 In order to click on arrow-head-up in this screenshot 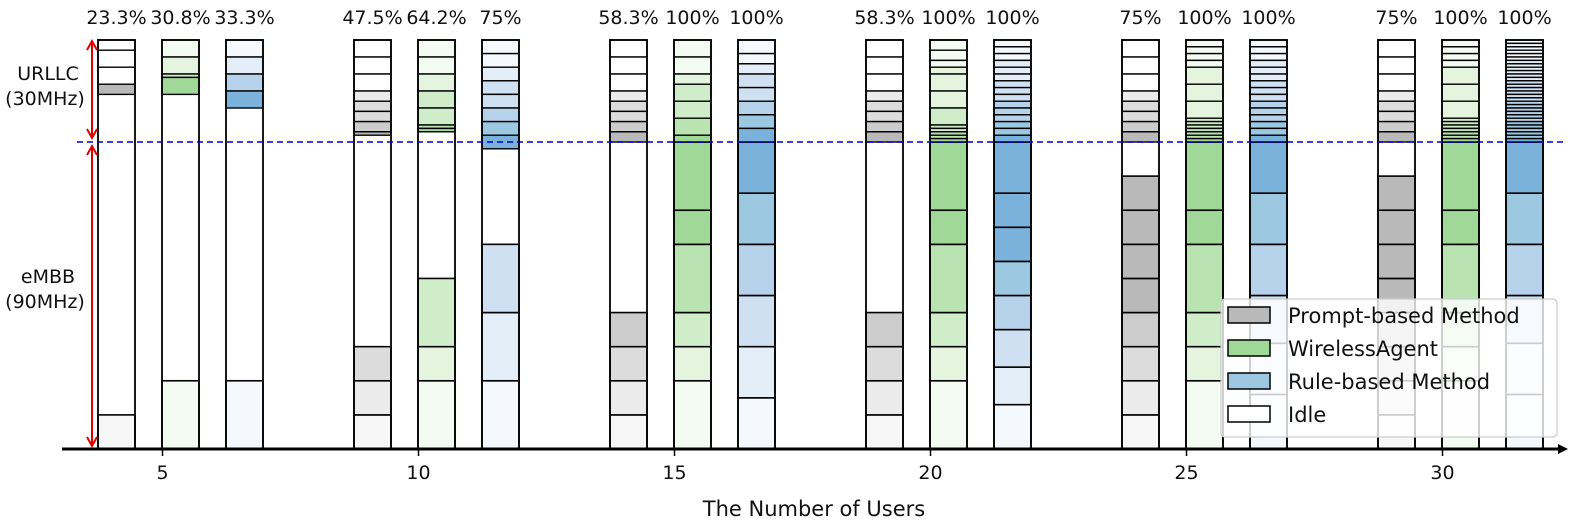, I will do `click(92, 44)`.